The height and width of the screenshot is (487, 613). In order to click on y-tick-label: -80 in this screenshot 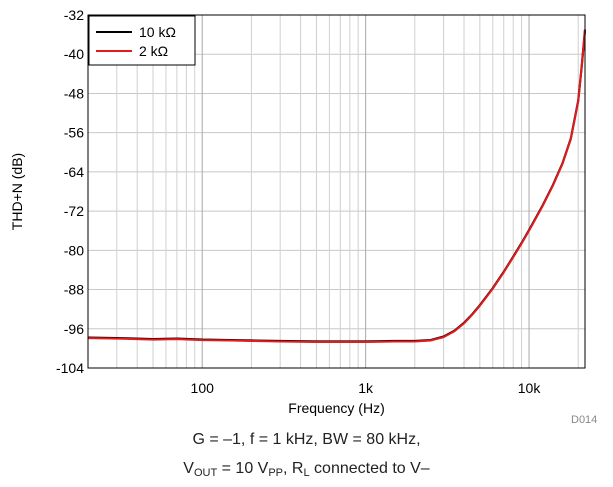, I will do `click(74, 250)`.